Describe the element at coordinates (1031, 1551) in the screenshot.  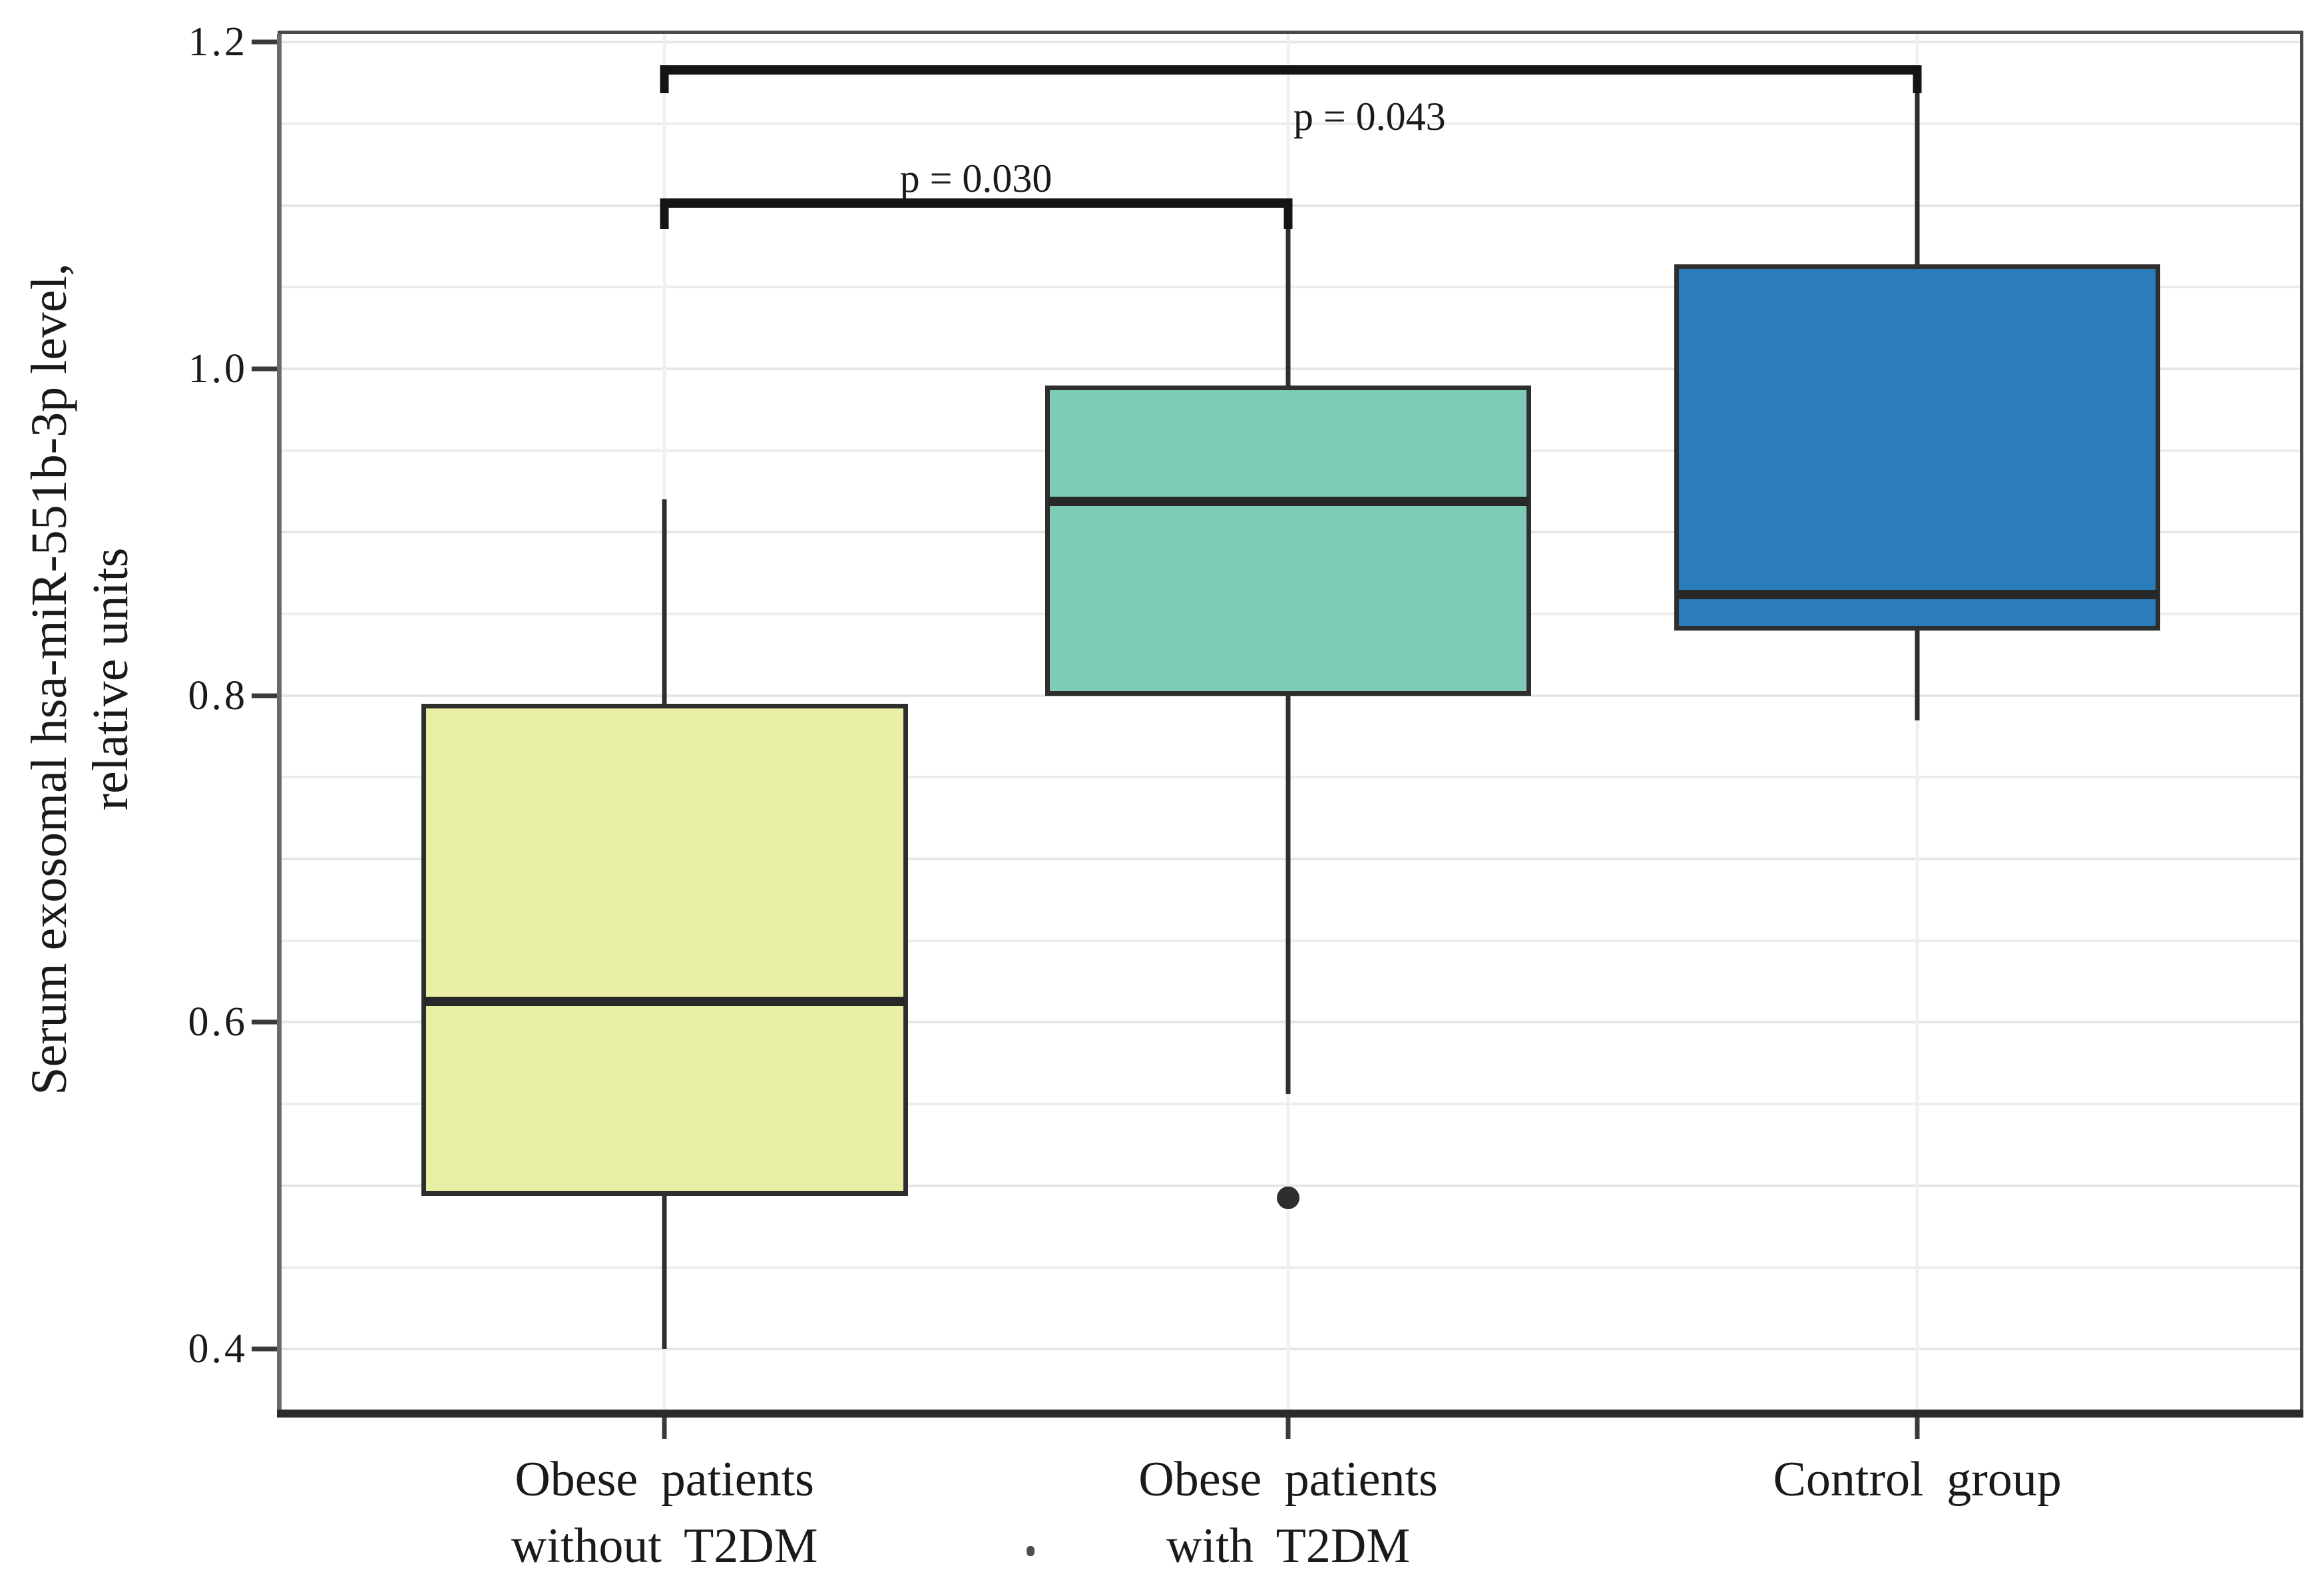
I see `stray-dot-artifact` at that location.